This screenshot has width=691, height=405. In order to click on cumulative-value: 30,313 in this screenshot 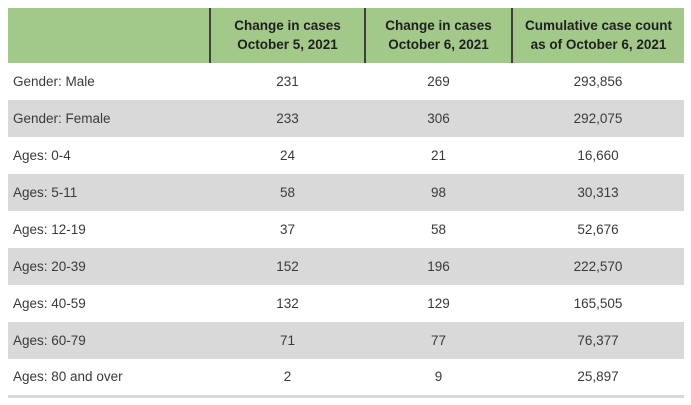, I will do `click(598, 192)`.